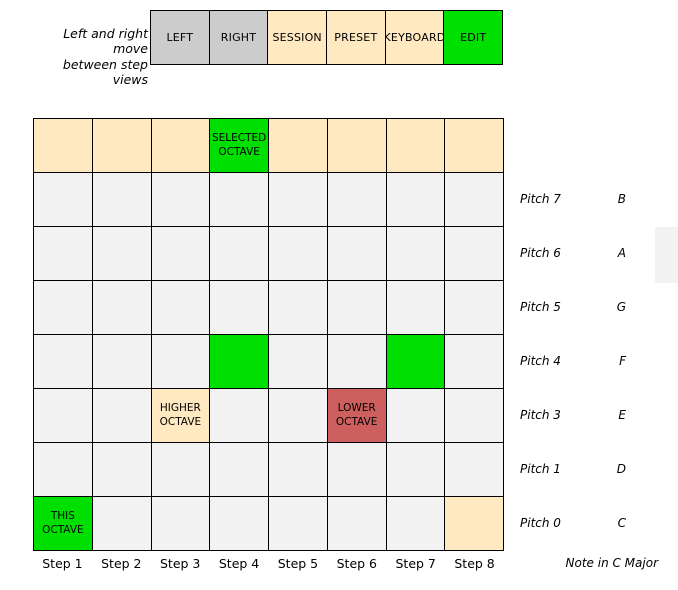 Image resolution: width=678 pixels, height=590 pixels. I want to click on note-letter: A, so click(621, 253).